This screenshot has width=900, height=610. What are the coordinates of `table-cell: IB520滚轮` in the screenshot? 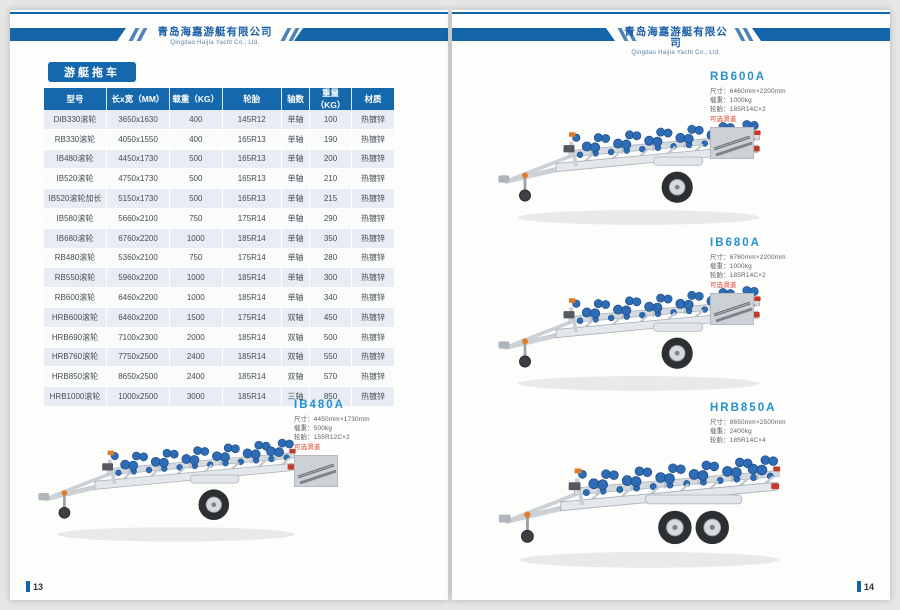 It's located at (75, 179).